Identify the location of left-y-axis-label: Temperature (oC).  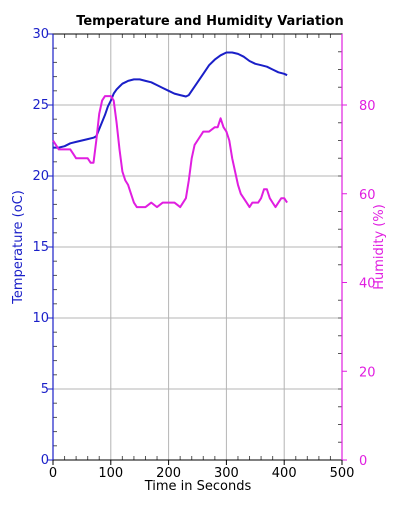
(18, 247).